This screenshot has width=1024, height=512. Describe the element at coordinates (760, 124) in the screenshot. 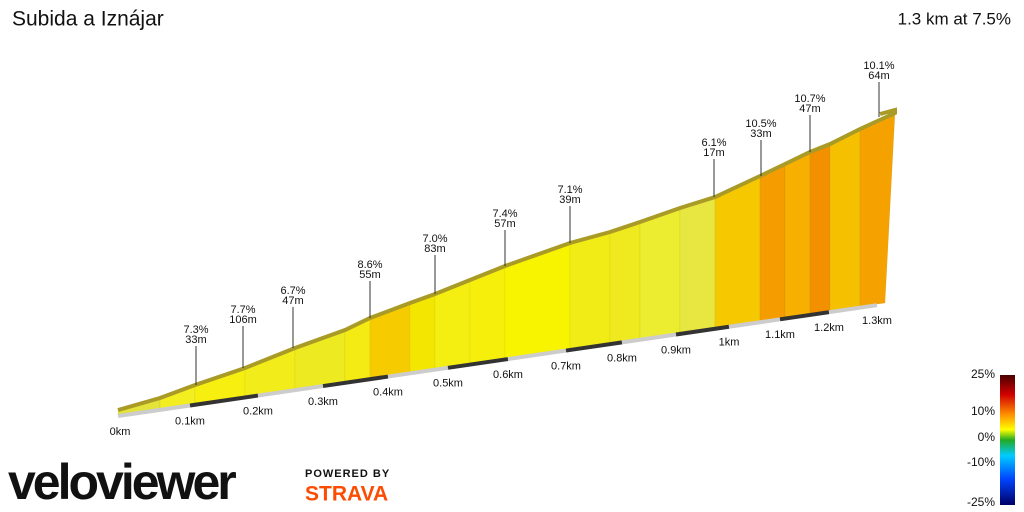

I see `segment-gradient: 10.5%` at that location.